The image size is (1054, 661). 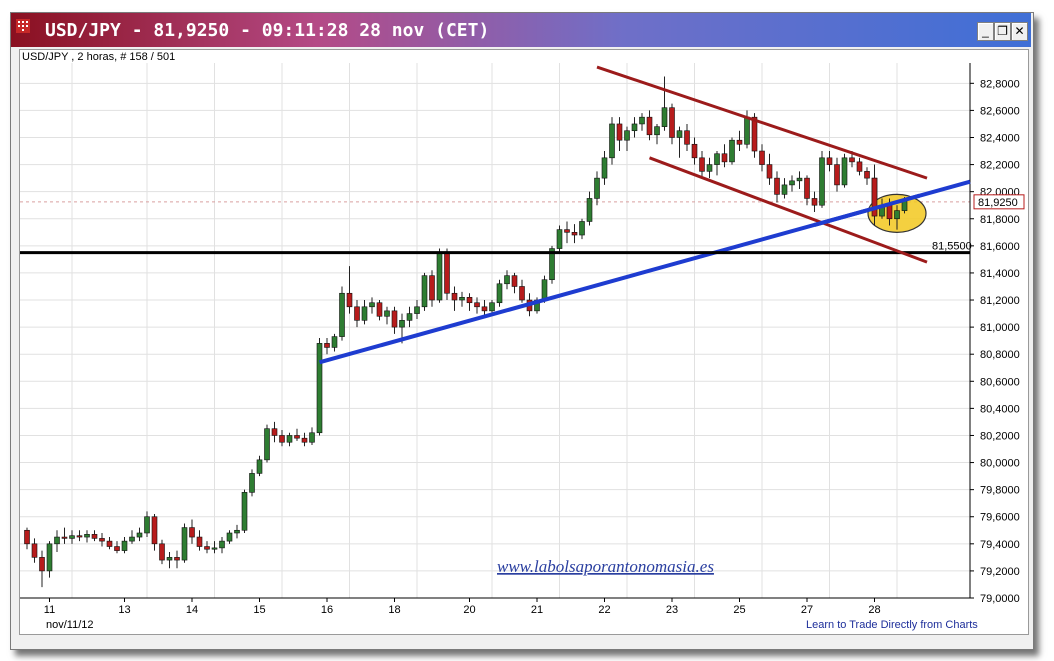 I want to click on chart-subtitle: USD/JPY , 2 horas, # 158 / 501, so click(x=99, y=57).